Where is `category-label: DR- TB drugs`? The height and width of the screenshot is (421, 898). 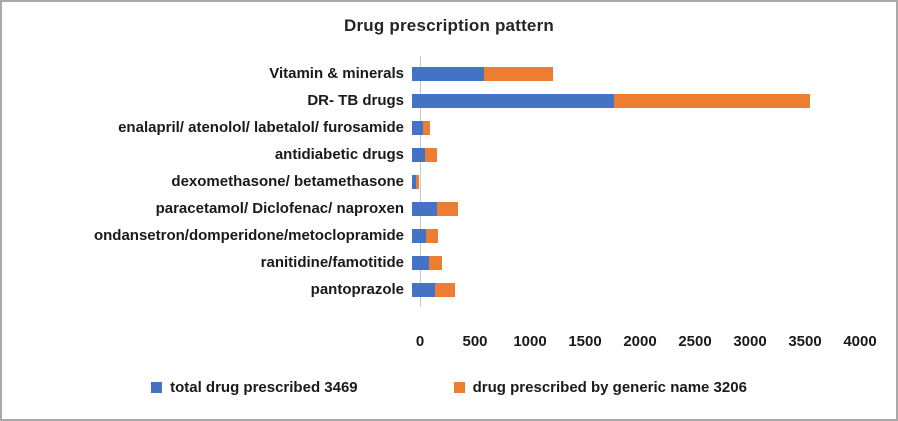
category-label: DR- TB drugs is located at coordinates (355, 100).